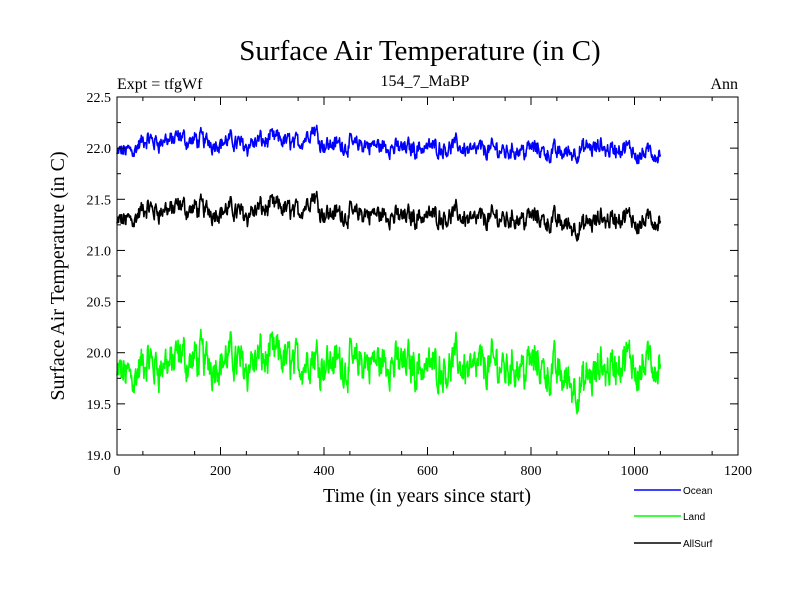 The image size is (800, 600). Describe the element at coordinates (99, 303) in the screenshot. I see `y-tick-label: 20.5` at that location.